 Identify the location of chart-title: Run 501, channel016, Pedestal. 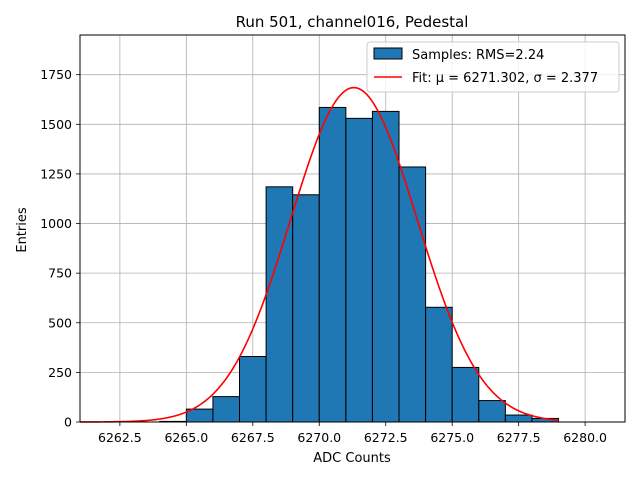
(352, 22).